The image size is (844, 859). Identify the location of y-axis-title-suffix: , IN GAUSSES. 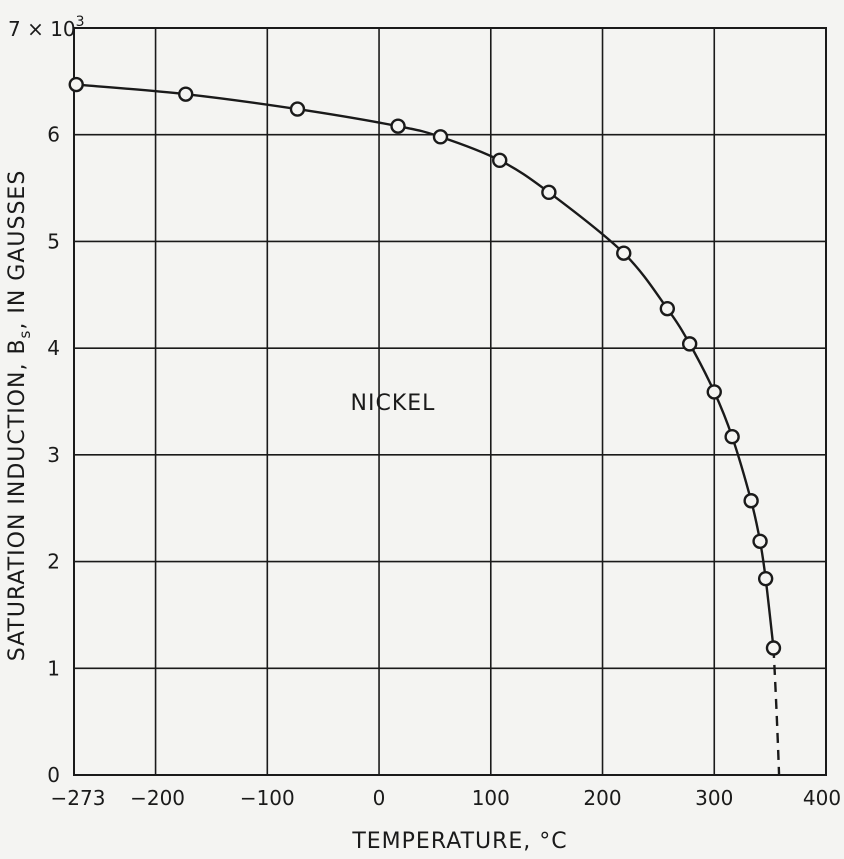
(17, 250).